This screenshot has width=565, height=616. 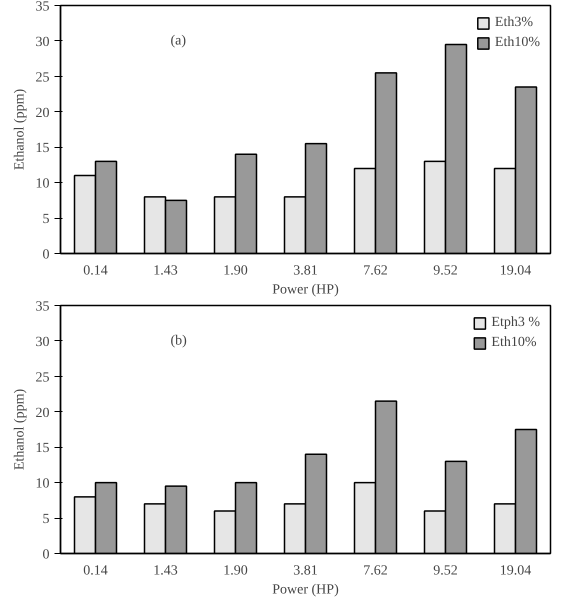 I want to click on legend-label: Eth3%, so click(x=513, y=23).